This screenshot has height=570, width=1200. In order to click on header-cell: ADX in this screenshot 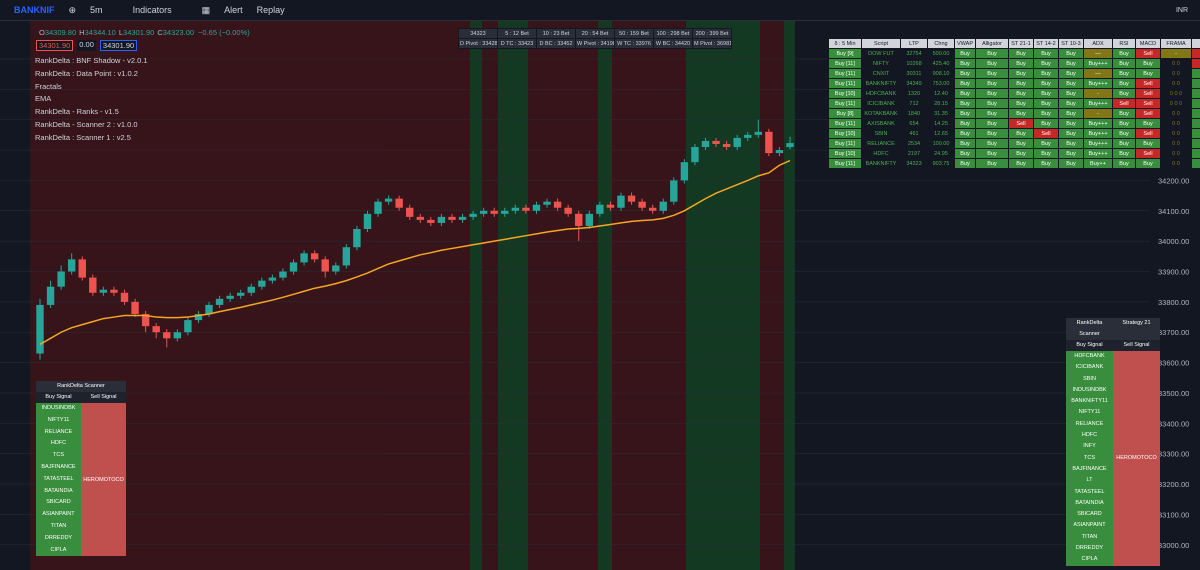, I will do `click(1098, 43)`.